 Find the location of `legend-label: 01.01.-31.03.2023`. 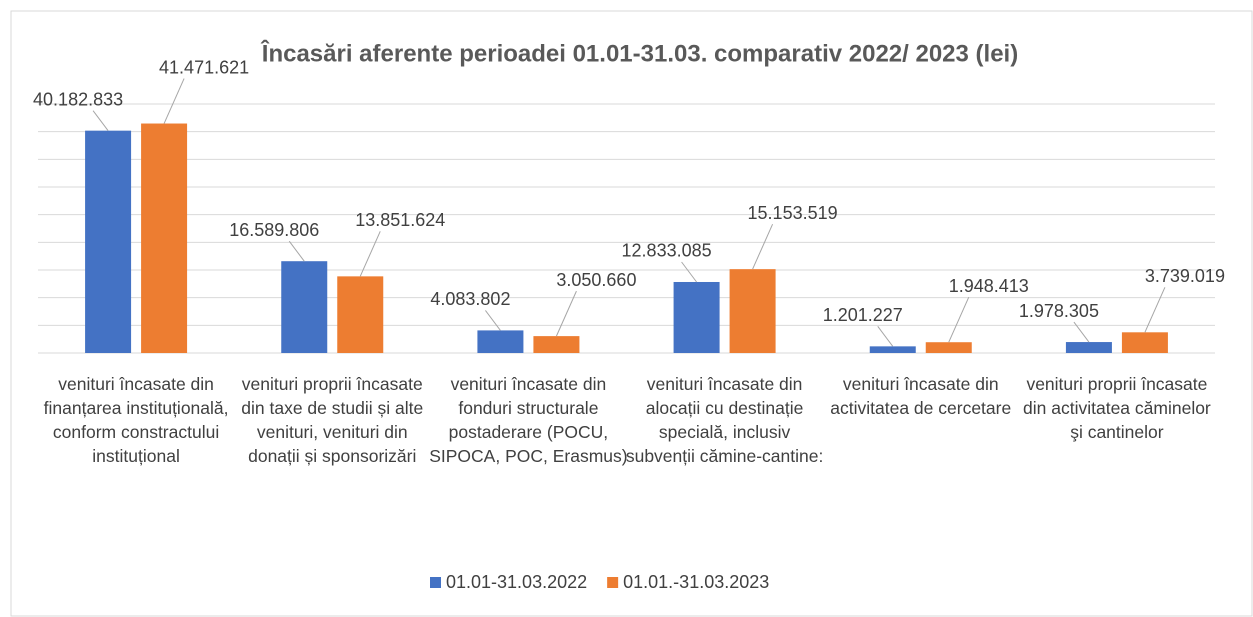

legend-label: 01.01.-31.03.2023 is located at coordinates (696, 582).